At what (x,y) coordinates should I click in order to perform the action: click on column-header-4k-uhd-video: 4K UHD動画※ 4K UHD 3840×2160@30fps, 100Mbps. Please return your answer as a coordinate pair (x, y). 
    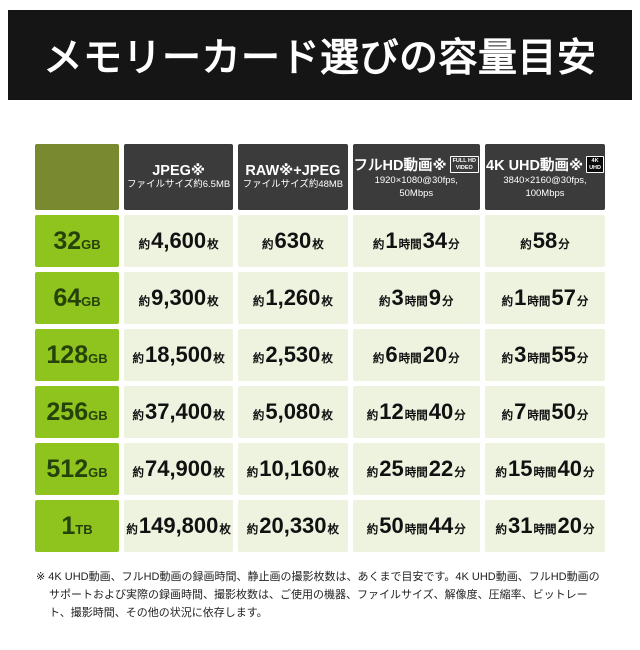
    Looking at the image, I should click on (545, 177).